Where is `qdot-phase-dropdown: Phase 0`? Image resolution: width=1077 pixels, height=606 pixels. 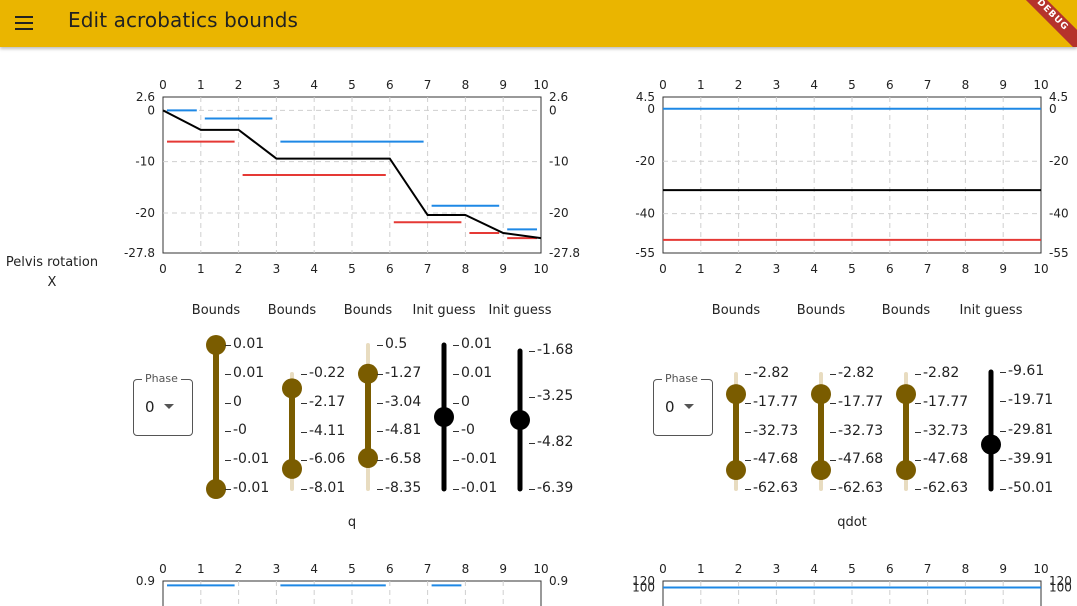
qdot-phase-dropdown: Phase 0 is located at coordinates (683, 404).